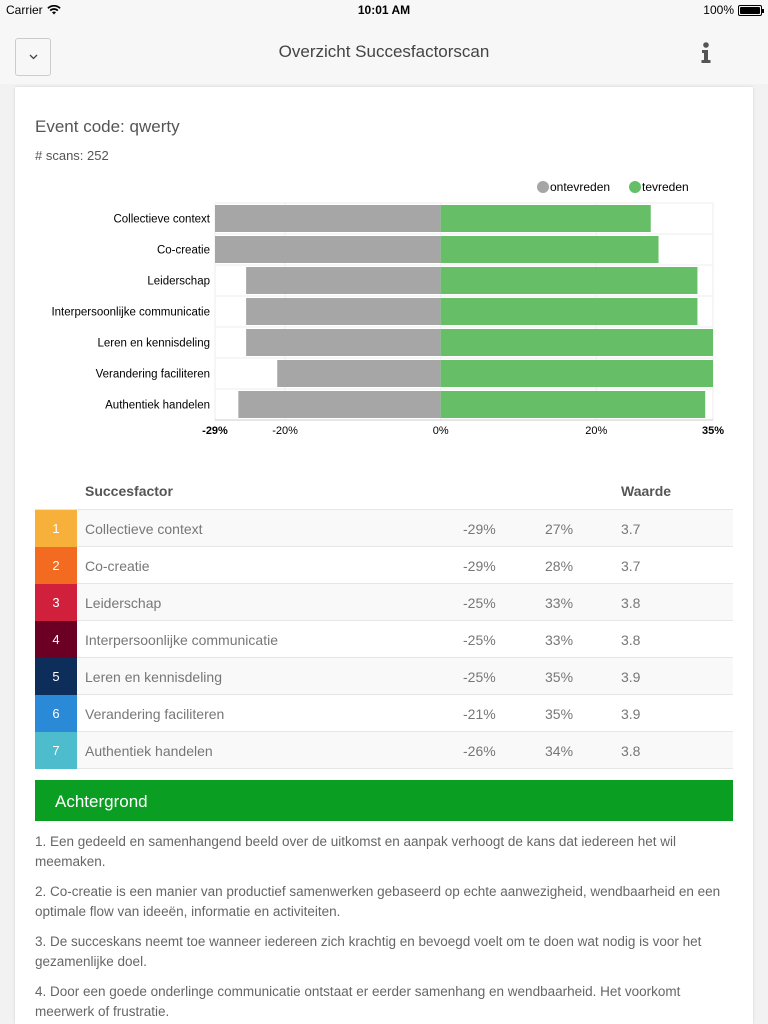 Image resolution: width=768 pixels, height=1024 pixels. I want to click on legend-label: tevreden, so click(665, 187).